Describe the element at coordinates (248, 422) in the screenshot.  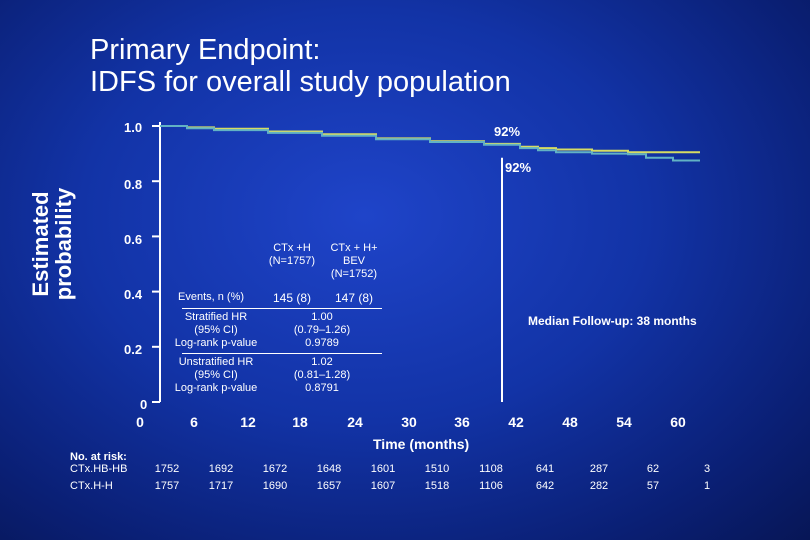
I see `x-tick-12: 12` at that location.